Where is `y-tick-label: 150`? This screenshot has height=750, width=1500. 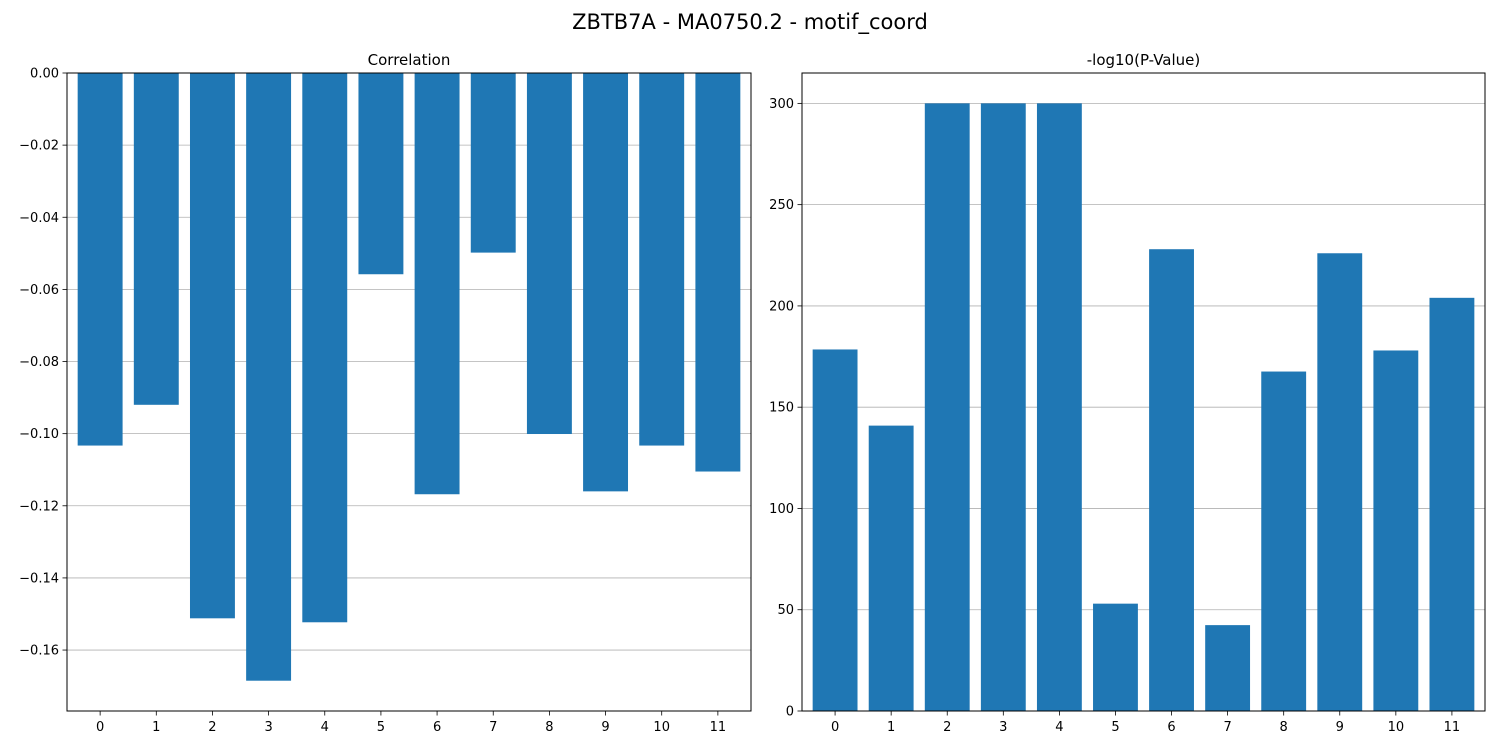 y-tick-label: 150 is located at coordinates (781, 408).